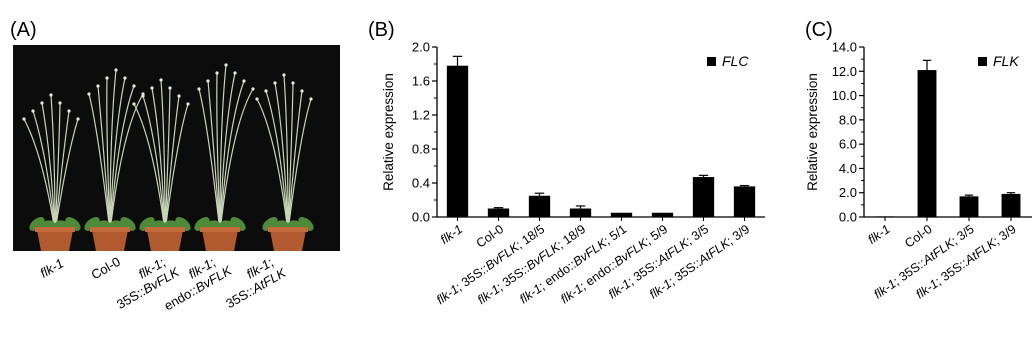 The width and height of the screenshot is (1032, 352). What do you see at coordinates (848, 119) in the screenshot?
I see `chart-flk-y-tick-label: 8.0` at bounding box center [848, 119].